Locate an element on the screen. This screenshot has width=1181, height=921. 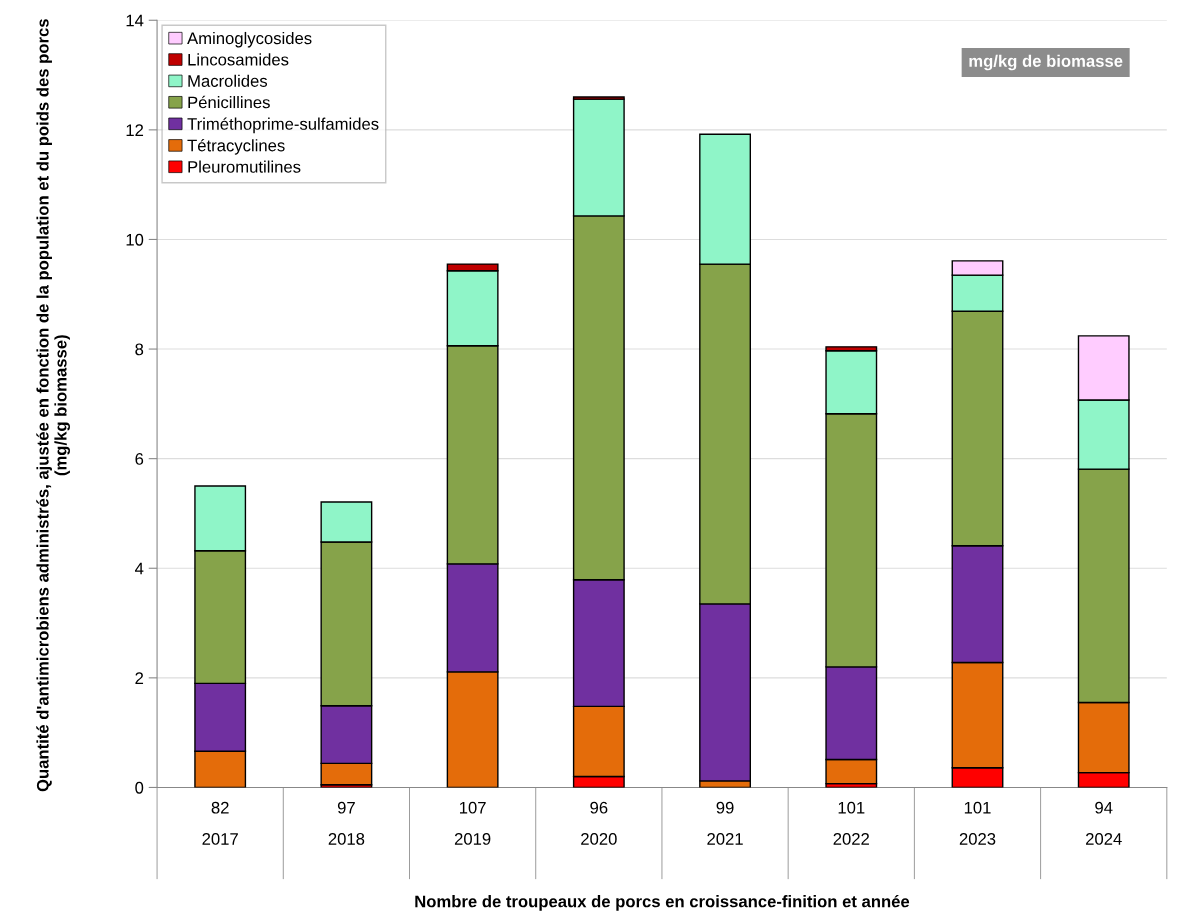
y-tick-label: 10 is located at coordinates (135, 239).